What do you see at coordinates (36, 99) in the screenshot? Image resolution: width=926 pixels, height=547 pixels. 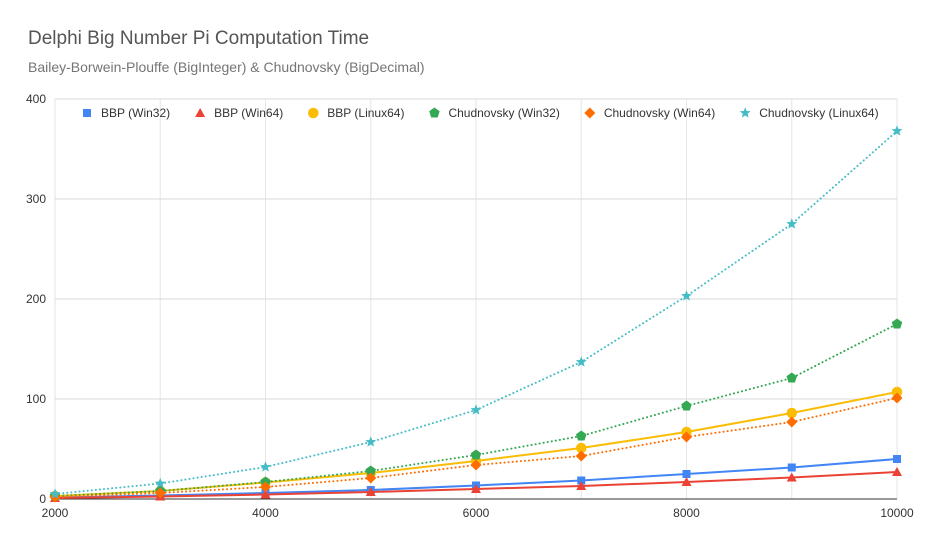 I see `y-tick-label: 400` at bounding box center [36, 99].